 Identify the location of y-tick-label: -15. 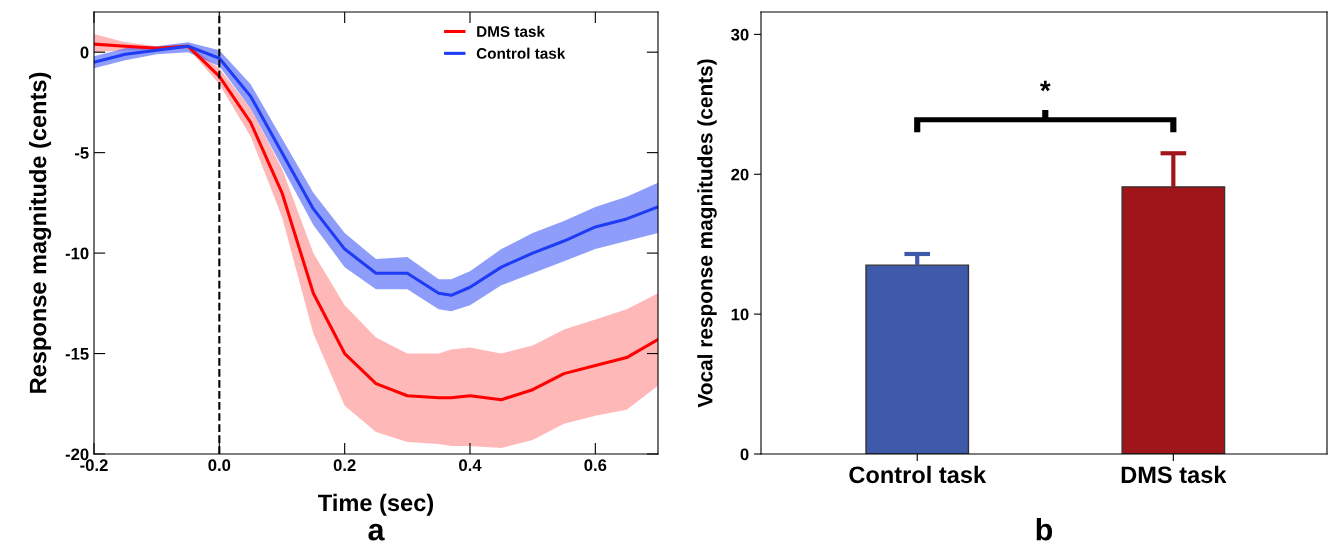
(77, 354).